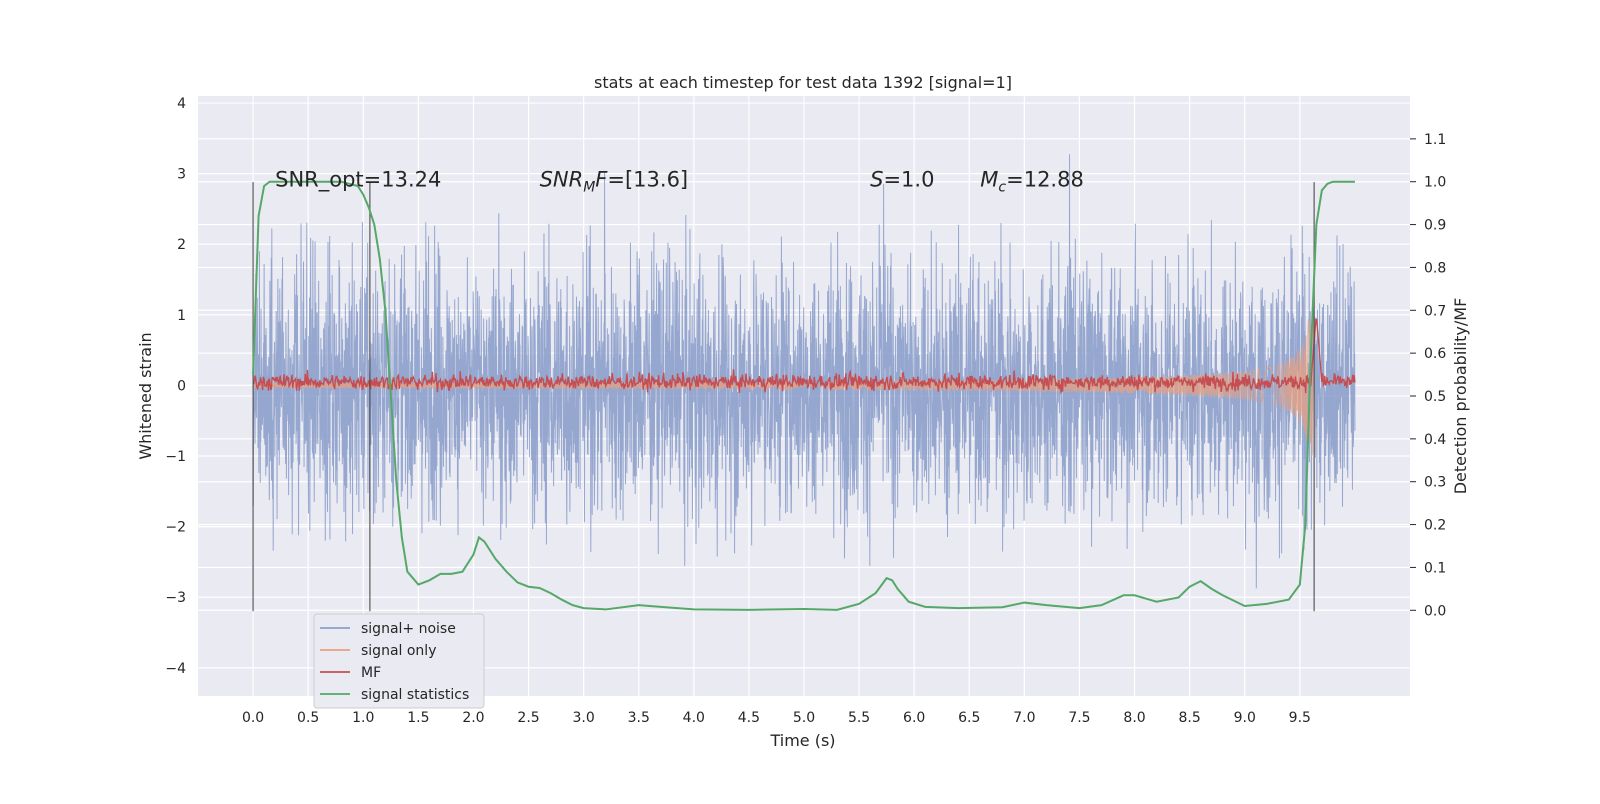 The width and height of the screenshot is (1600, 804). What do you see at coordinates (528, 718) in the screenshot?
I see `x-tick-label: 2.5` at bounding box center [528, 718].